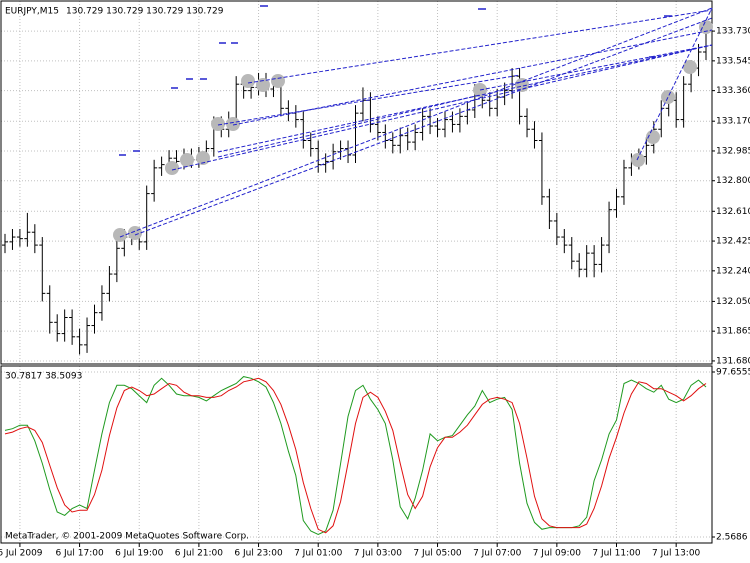 Image resolution: width=750 pixels, height=563 pixels. Describe the element at coordinates (733, 122) in the screenshot. I see `y-tick-label: 133.170` at that location.